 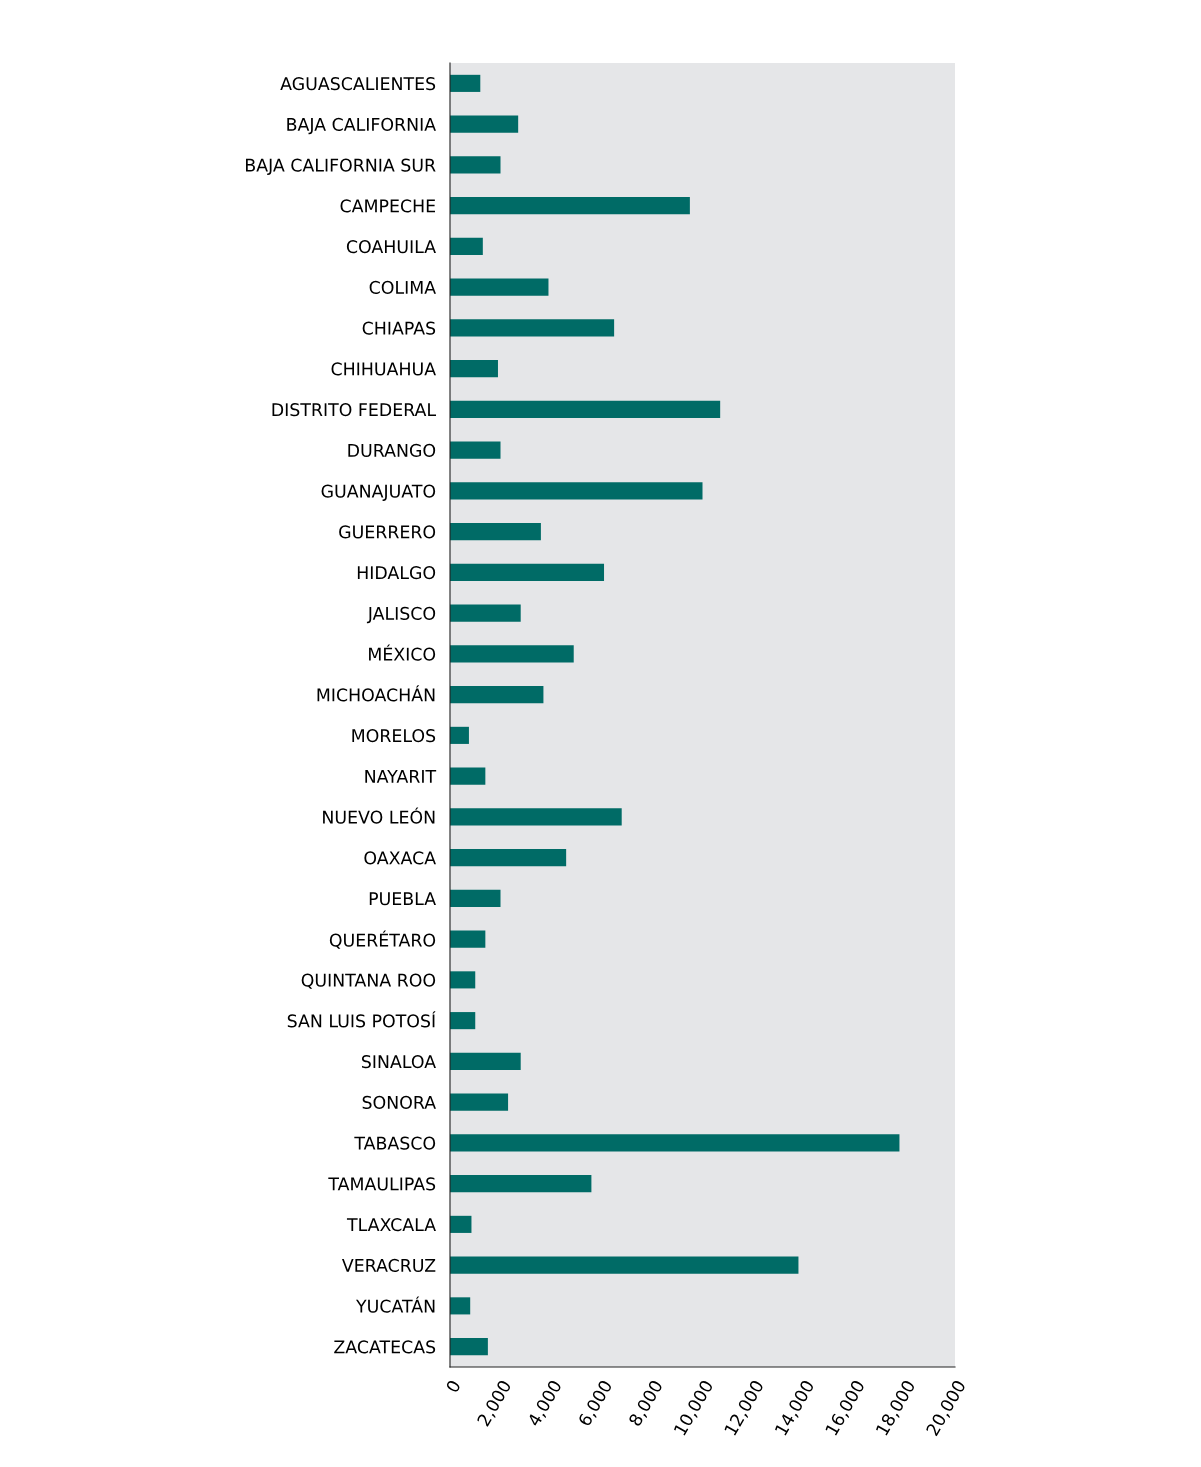 I want to click on y-tick-label: GUERRERO, so click(x=387, y=532).